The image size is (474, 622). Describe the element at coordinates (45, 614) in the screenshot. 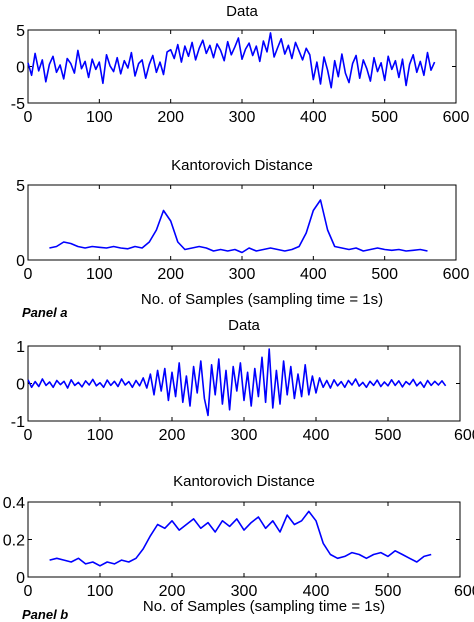

I see `panel-b-label: Panel b` at that location.